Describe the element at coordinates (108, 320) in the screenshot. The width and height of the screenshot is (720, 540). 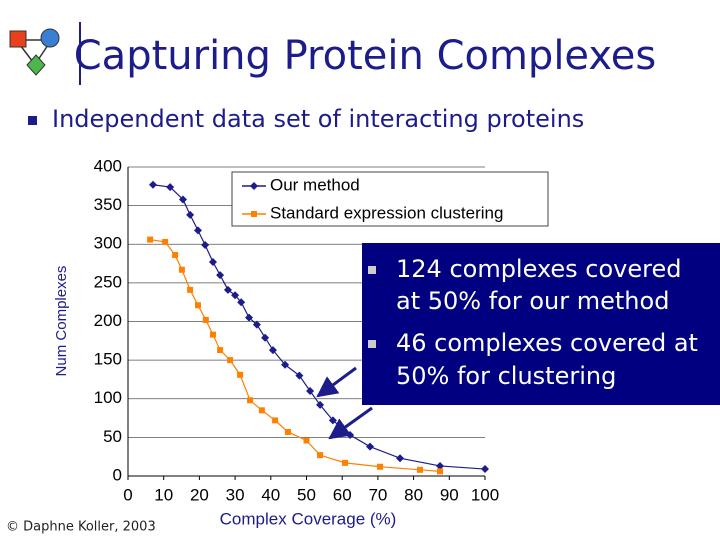
I see `y-tick-label: 200` at that location.